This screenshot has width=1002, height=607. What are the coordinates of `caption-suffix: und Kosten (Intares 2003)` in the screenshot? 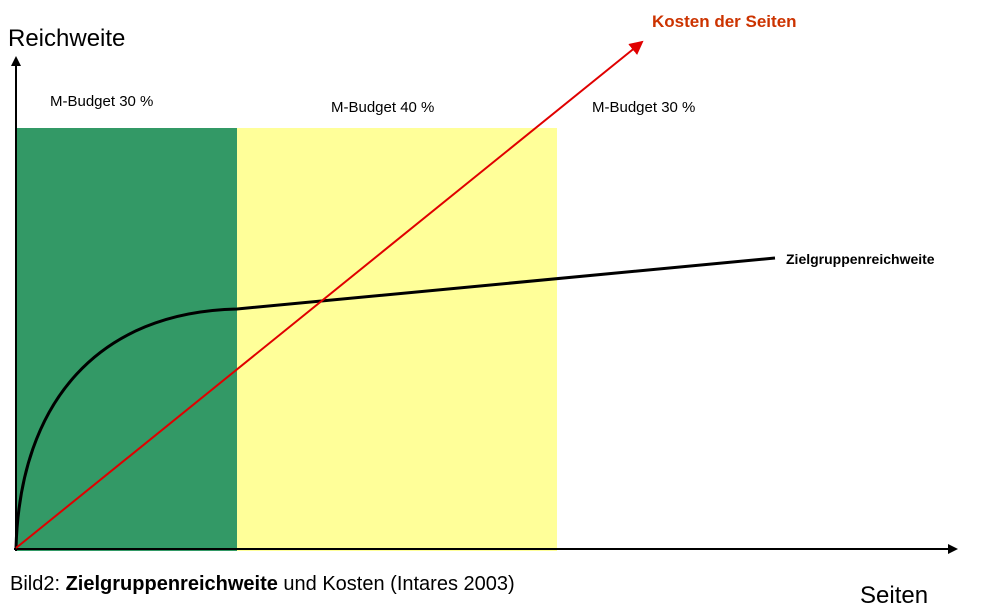 It's located at (396, 584).